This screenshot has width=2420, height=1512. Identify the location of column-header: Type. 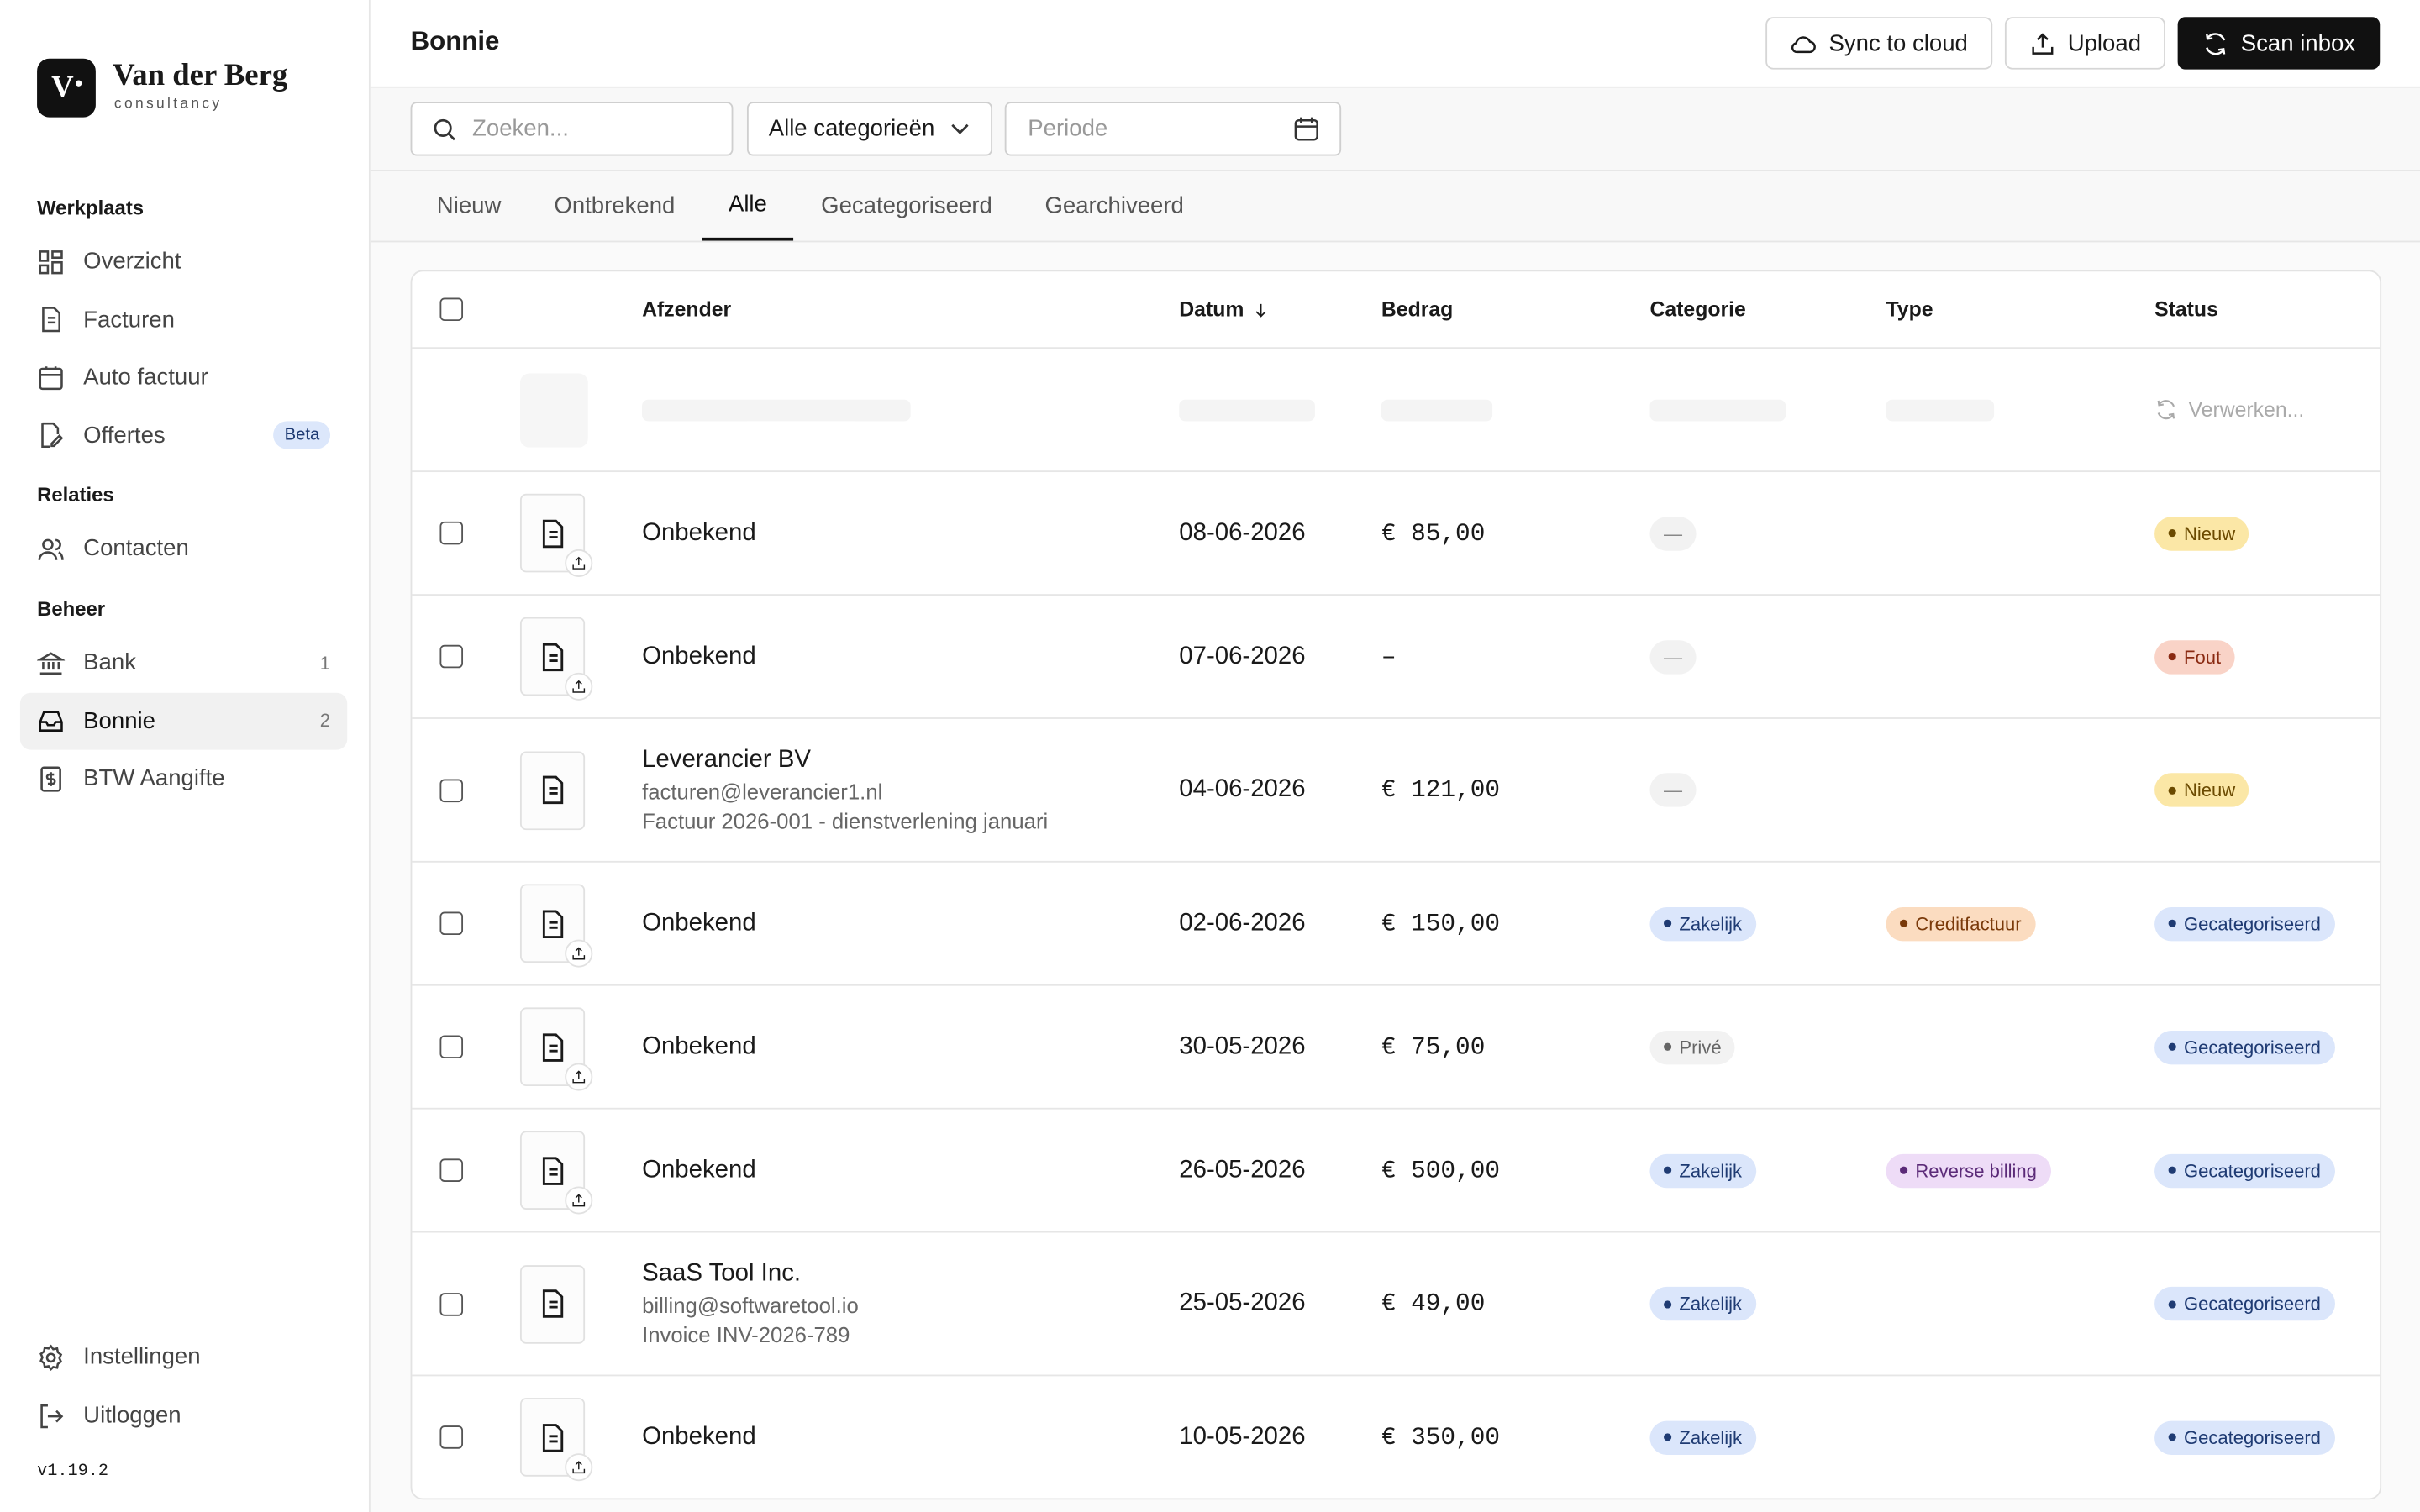
(1910, 309).